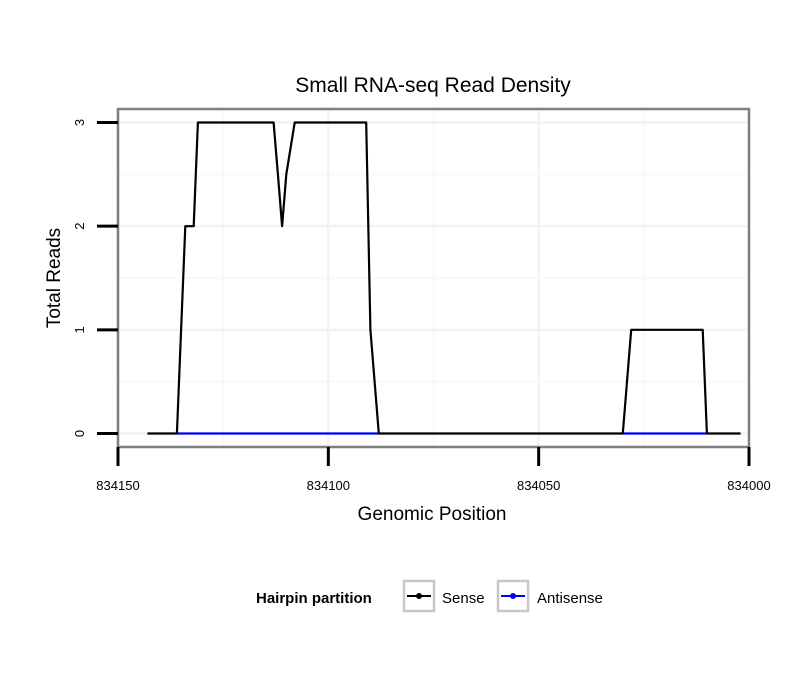 The height and width of the screenshot is (690, 810). What do you see at coordinates (79, 433) in the screenshot?
I see `y-tick-label: 0` at bounding box center [79, 433].